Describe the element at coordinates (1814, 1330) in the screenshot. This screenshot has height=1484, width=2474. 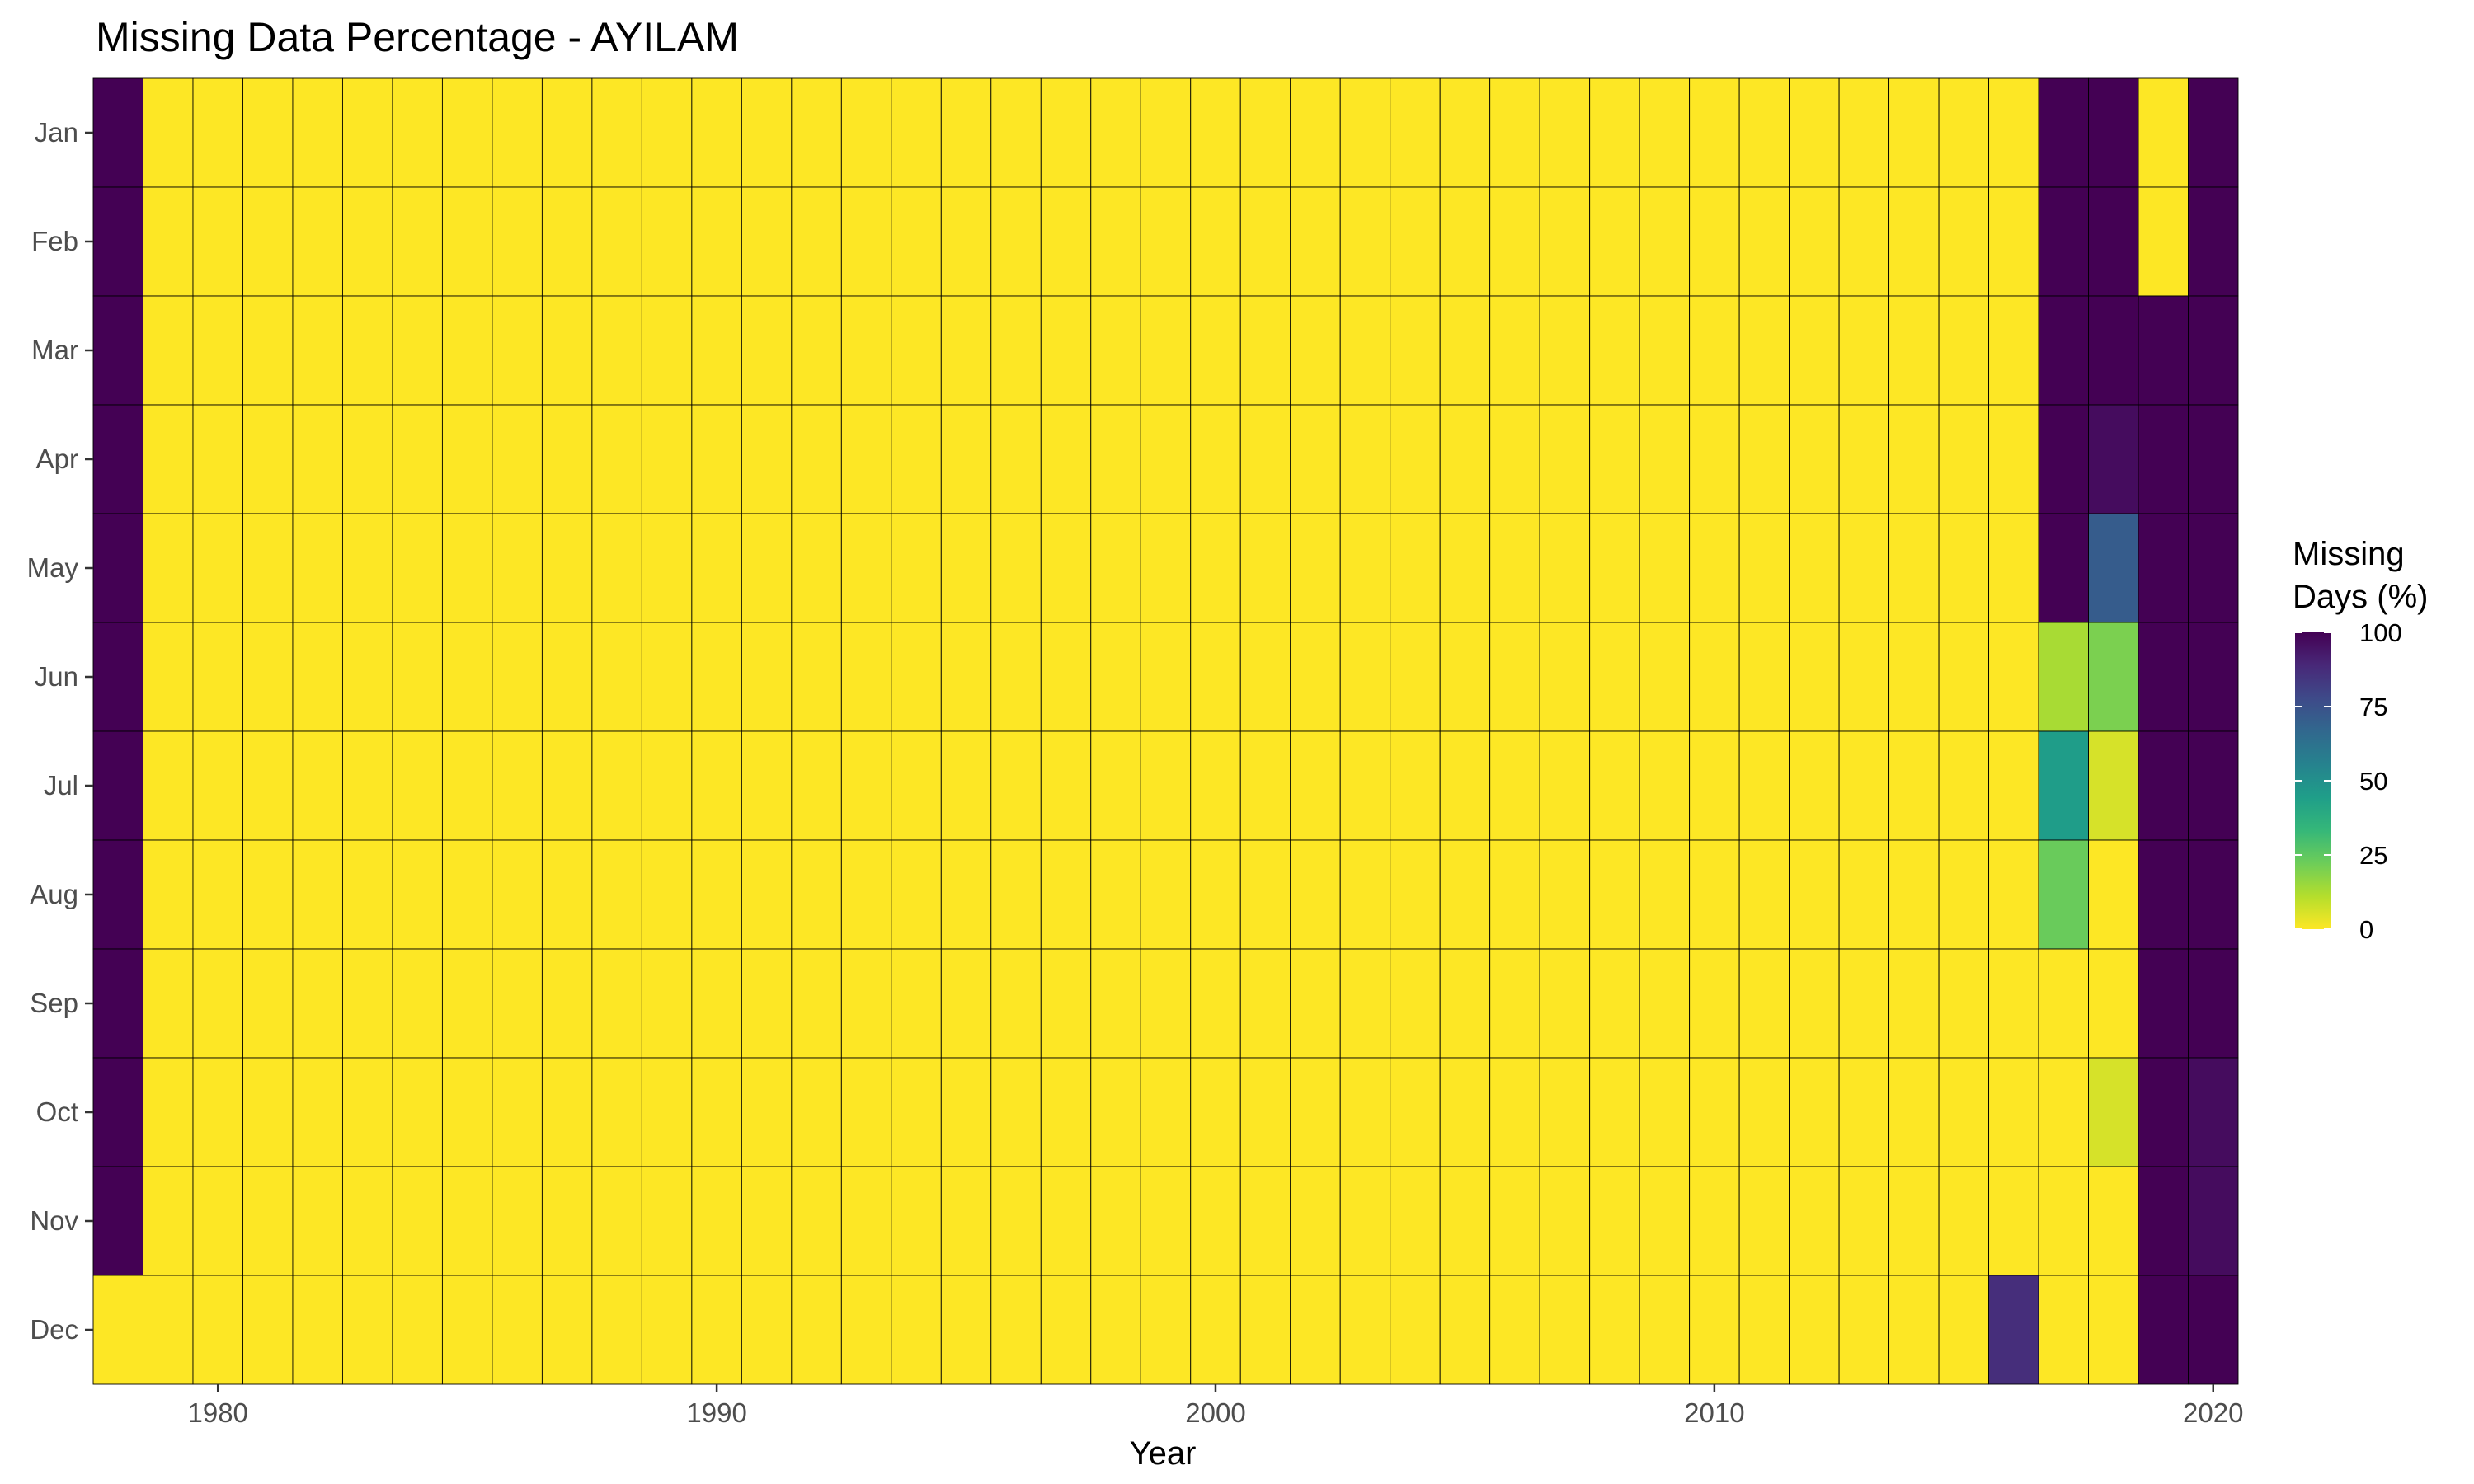
I see `heatmap-cell-2012-dec` at that location.